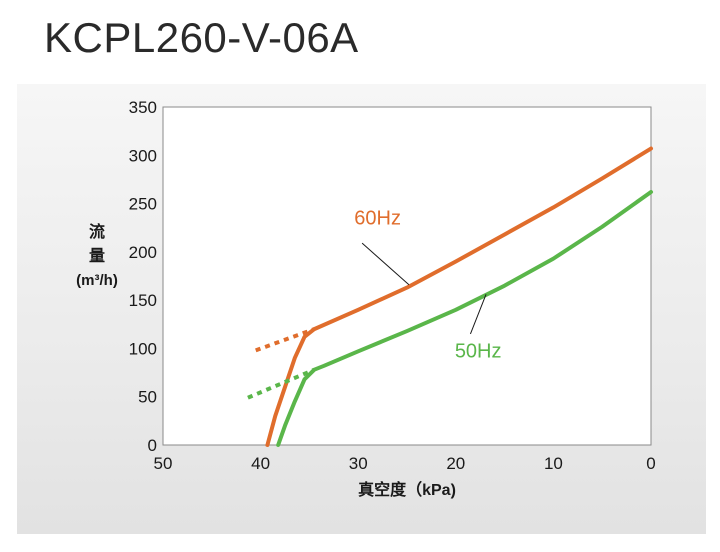 The width and height of the screenshot is (720, 552). Describe the element at coordinates (143, 155) in the screenshot. I see `y-tick-label: 300` at that location.